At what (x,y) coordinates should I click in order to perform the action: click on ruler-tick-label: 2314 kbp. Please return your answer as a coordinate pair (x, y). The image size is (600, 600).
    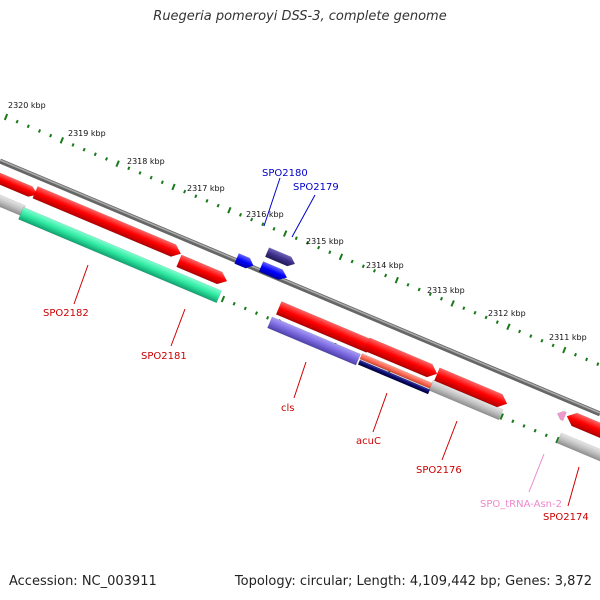
    Looking at the image, I should click on (385, 265).